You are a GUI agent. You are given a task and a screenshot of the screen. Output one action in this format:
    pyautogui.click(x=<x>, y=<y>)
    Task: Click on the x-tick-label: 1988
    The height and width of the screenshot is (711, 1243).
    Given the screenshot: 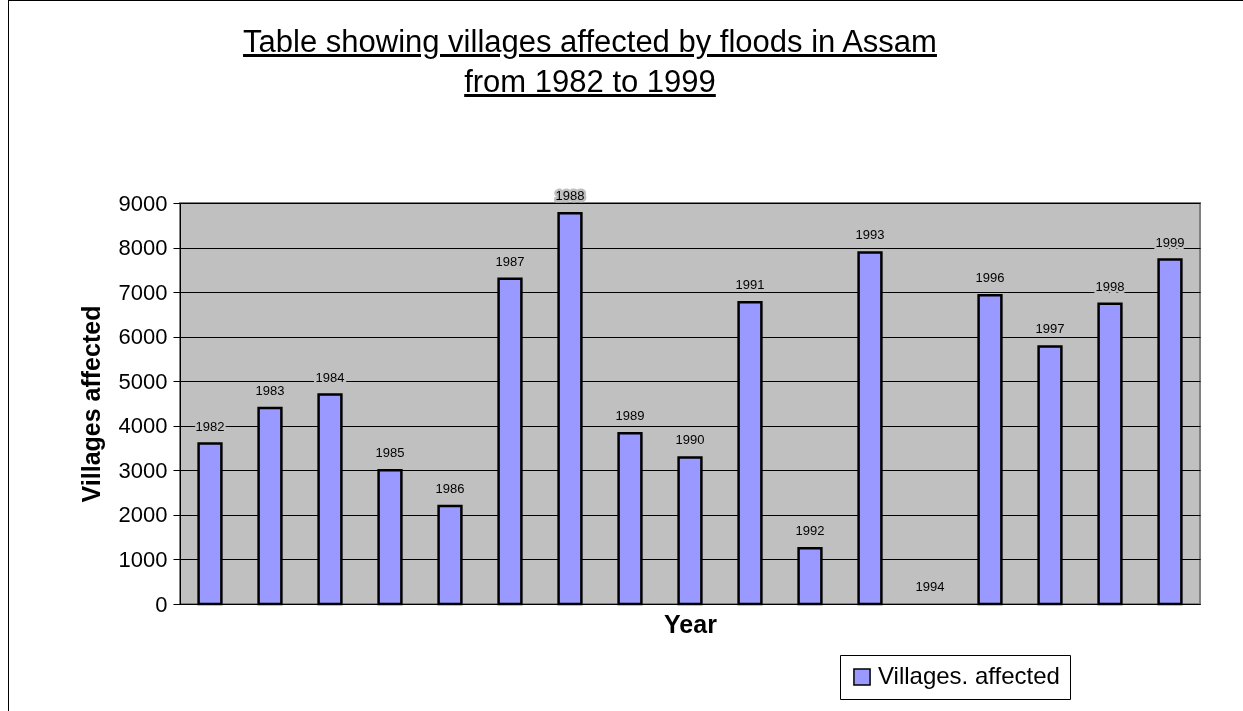 What is the action you would take?
    pyautogui.click(x=570, y=196)
    